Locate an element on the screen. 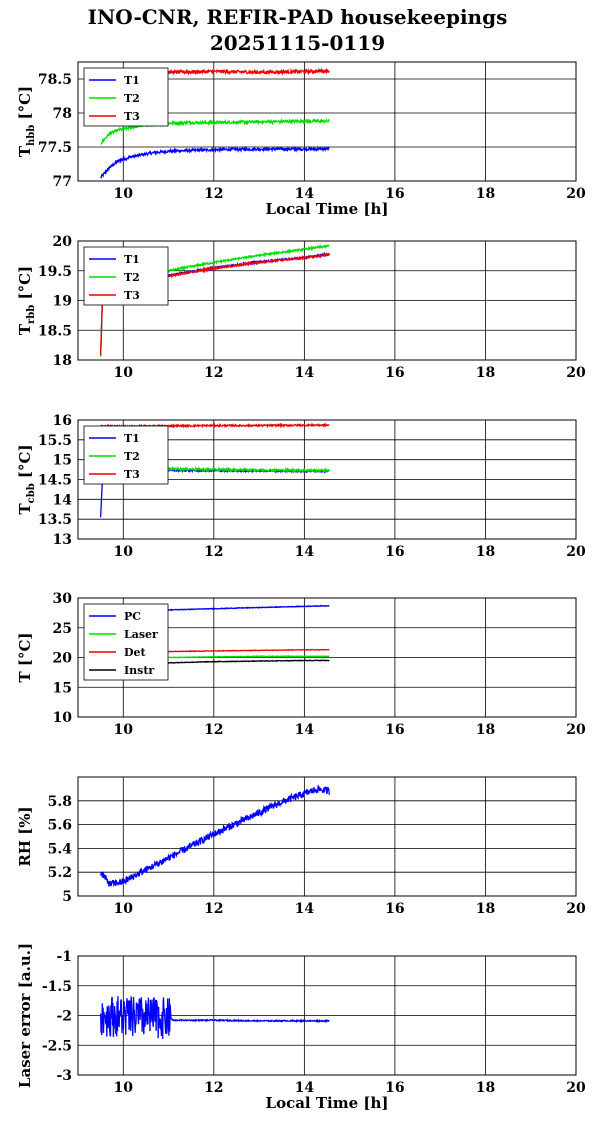  y-axis-label-main: Laser error [a.u.] is located at coordinates (25, 1015).